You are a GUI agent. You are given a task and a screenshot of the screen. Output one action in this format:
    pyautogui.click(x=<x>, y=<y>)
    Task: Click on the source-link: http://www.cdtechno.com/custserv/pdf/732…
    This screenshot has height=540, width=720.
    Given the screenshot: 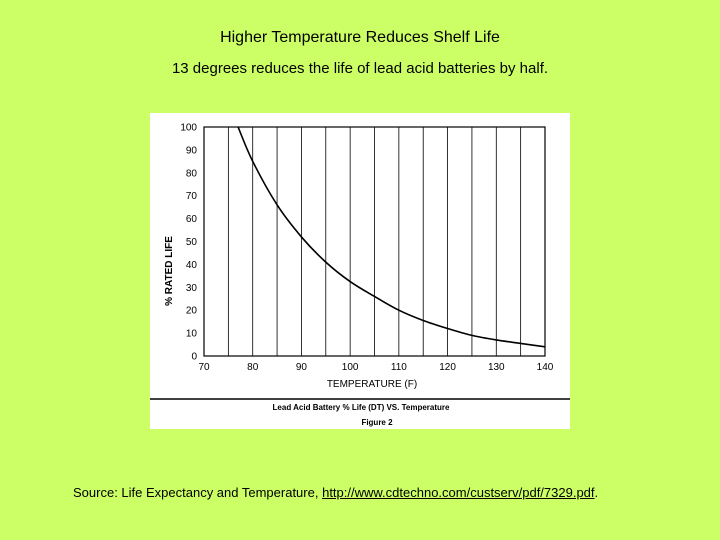 What is the action you would take?
    pyautogui.click(x=458, y=492)
    